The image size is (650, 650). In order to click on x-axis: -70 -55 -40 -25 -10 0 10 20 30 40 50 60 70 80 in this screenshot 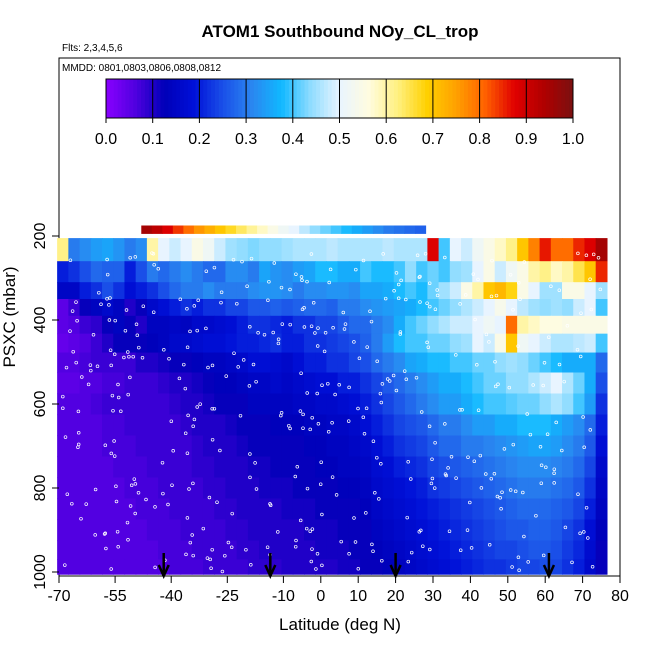, I will do `click(338, 590)`.